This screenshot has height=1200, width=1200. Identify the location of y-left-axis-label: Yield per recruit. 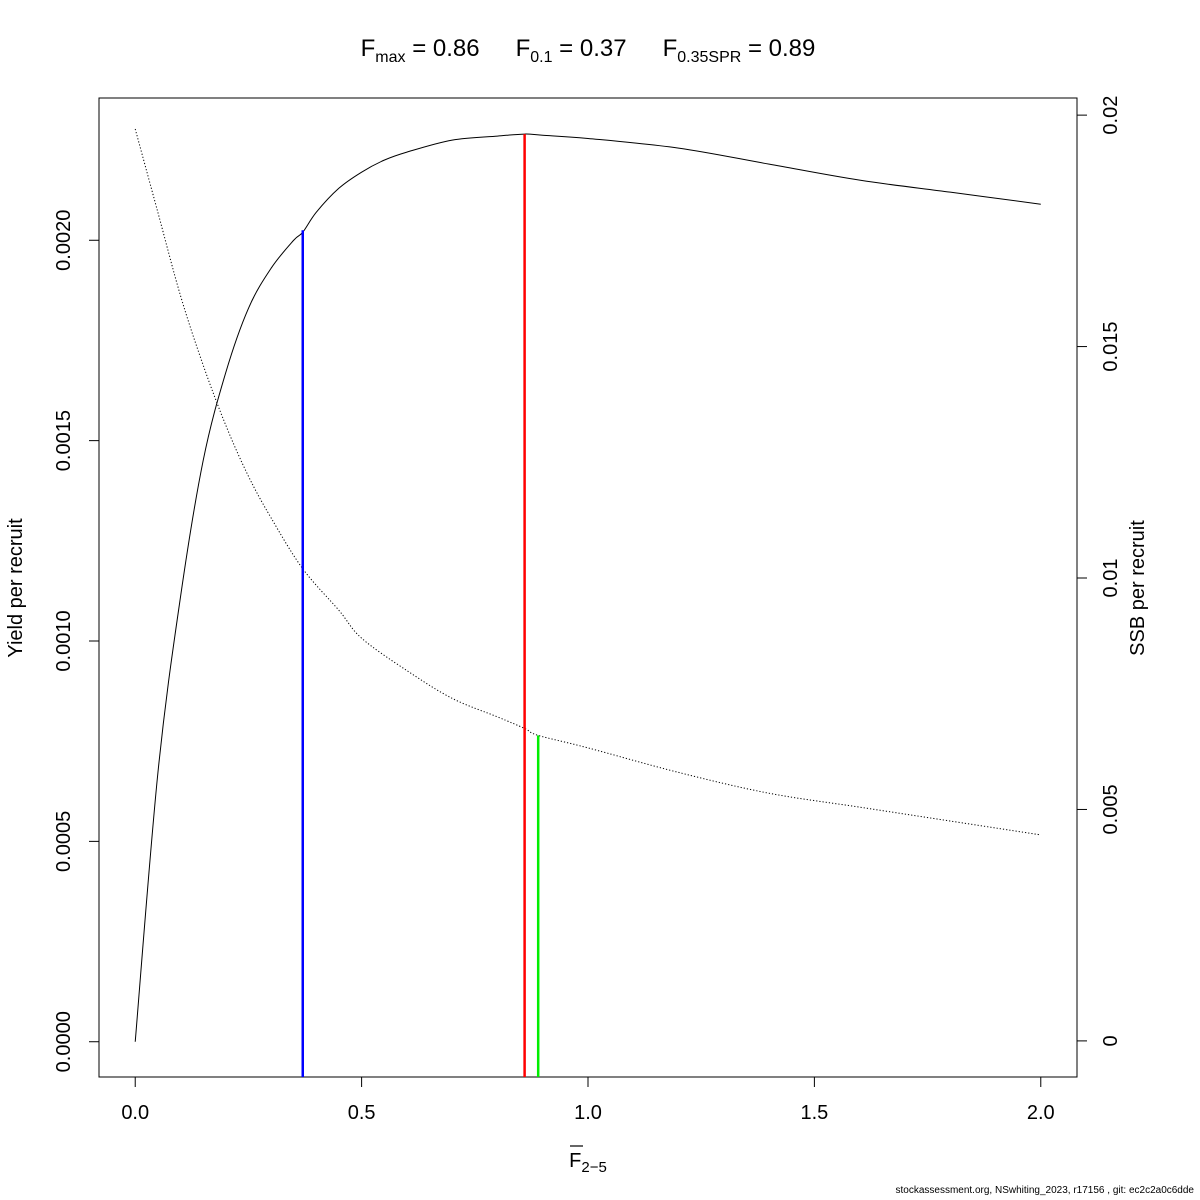
(16, 588).